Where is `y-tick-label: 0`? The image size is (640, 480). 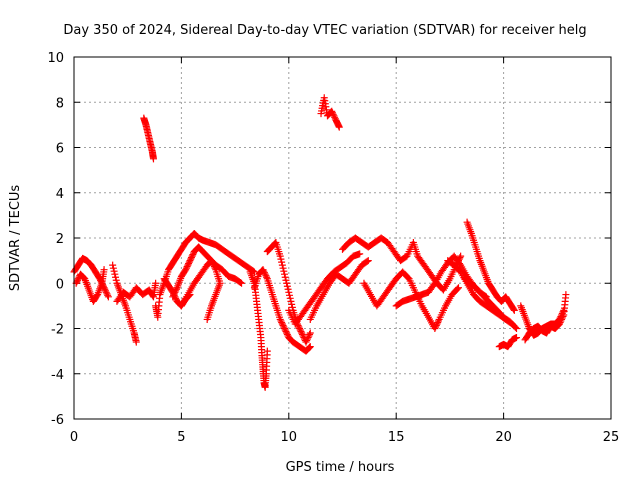 y-tick-label: 0 is located at coordinates (60, 284).